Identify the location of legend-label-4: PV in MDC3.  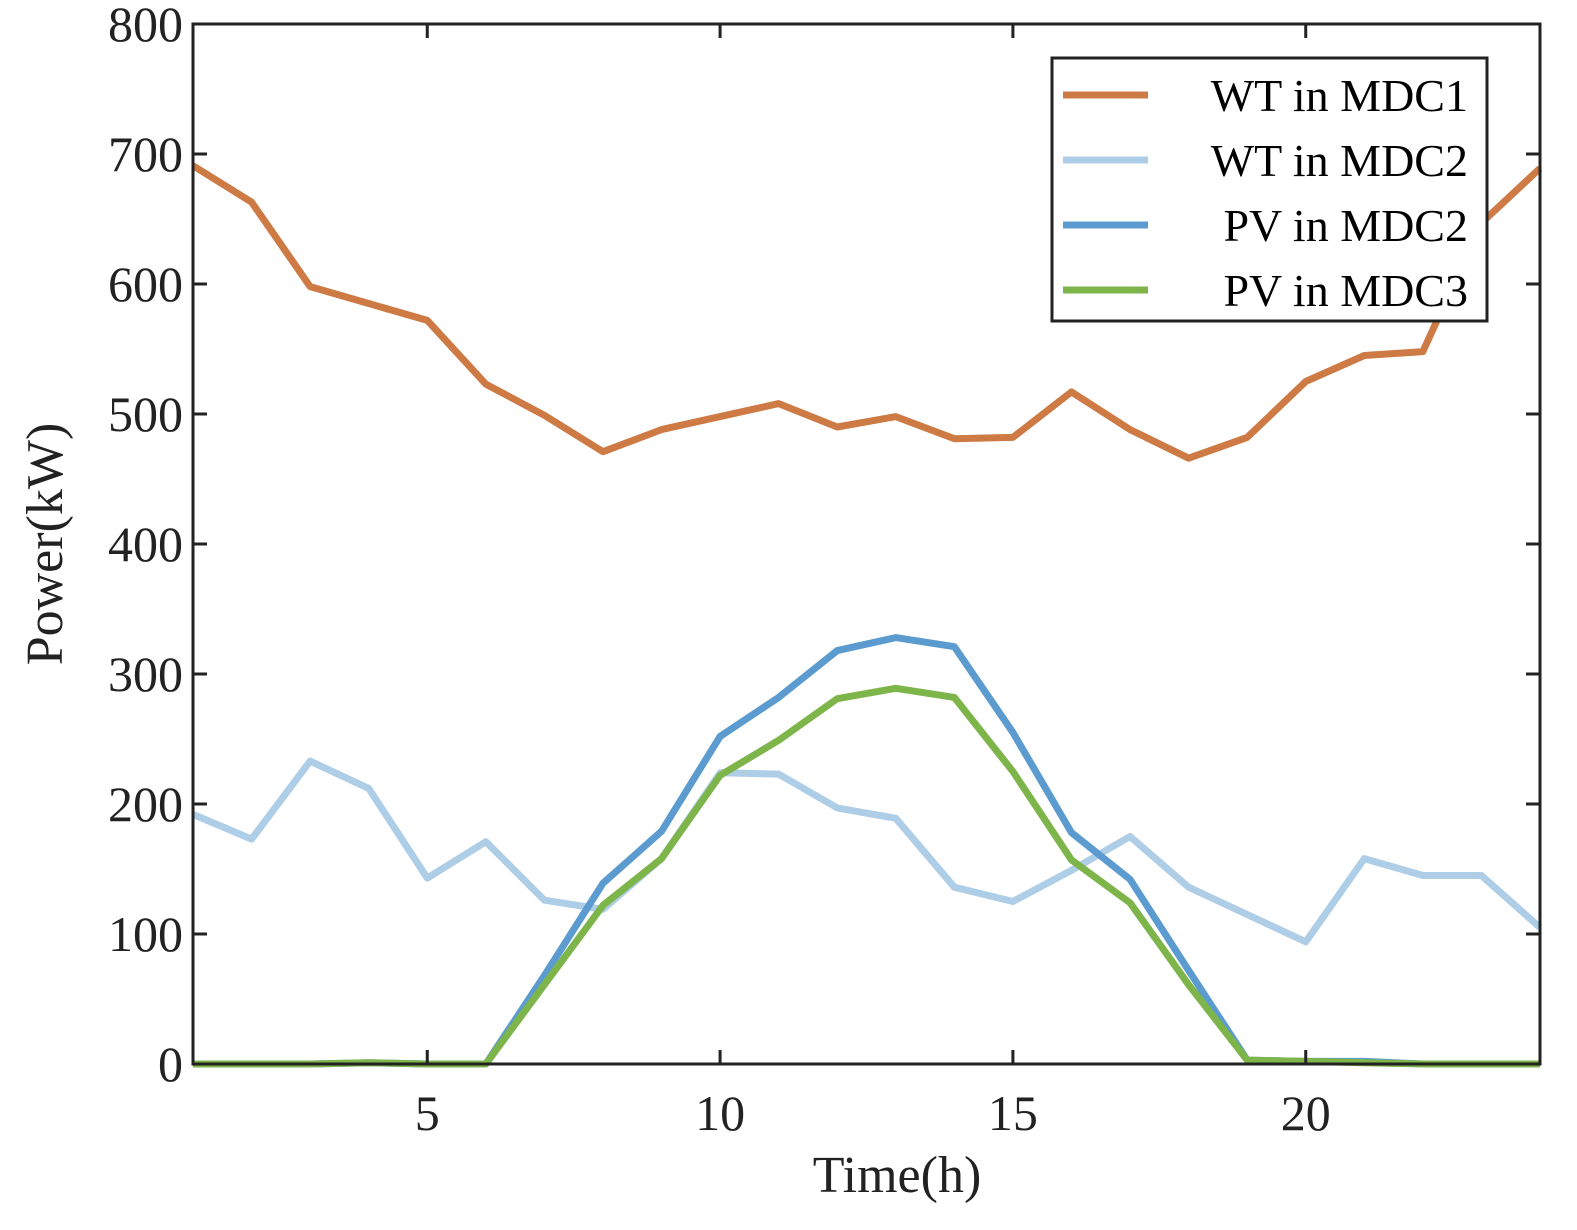
(1345, 290).